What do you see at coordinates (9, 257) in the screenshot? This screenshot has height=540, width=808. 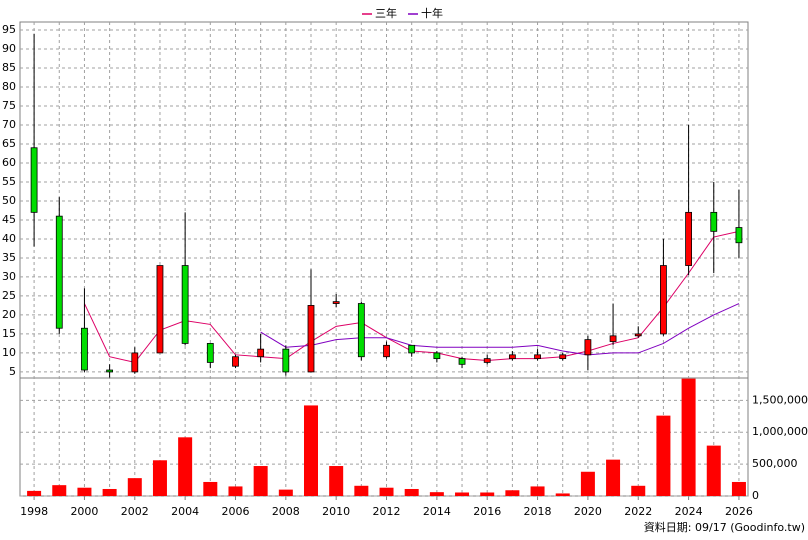 I see `y-tick-label: 35` at bounding box center [9, 257].